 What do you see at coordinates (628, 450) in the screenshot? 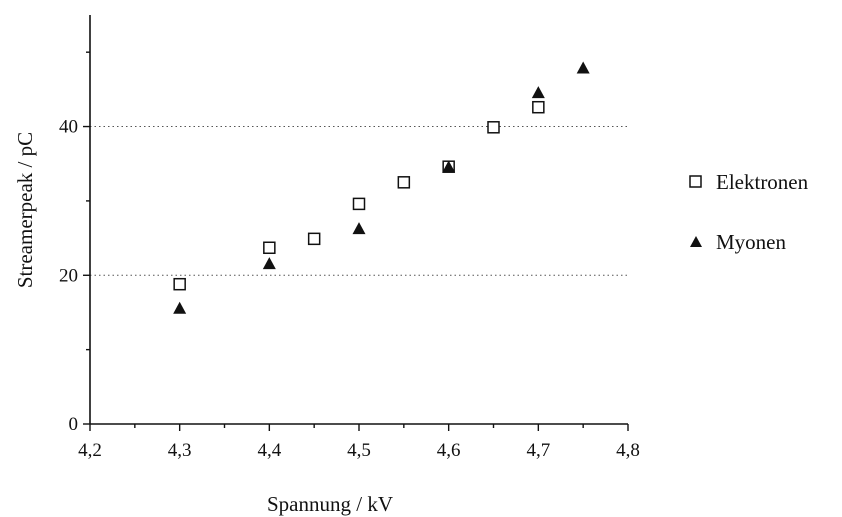
I see `x-tick-label: 4,8` at bounding box center [628, 450].